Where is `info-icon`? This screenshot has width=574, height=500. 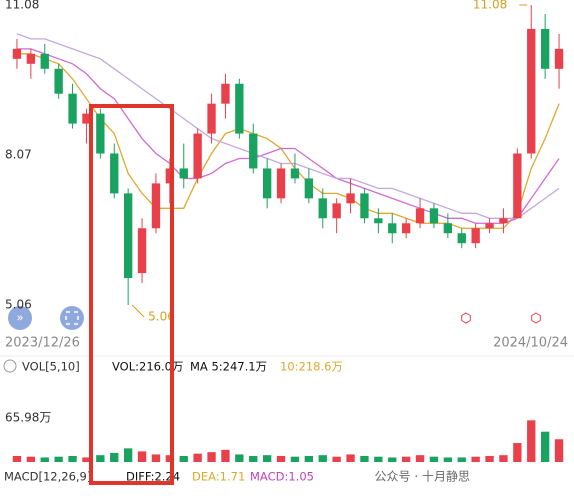
info-icon is located at coordinates (10, 366).